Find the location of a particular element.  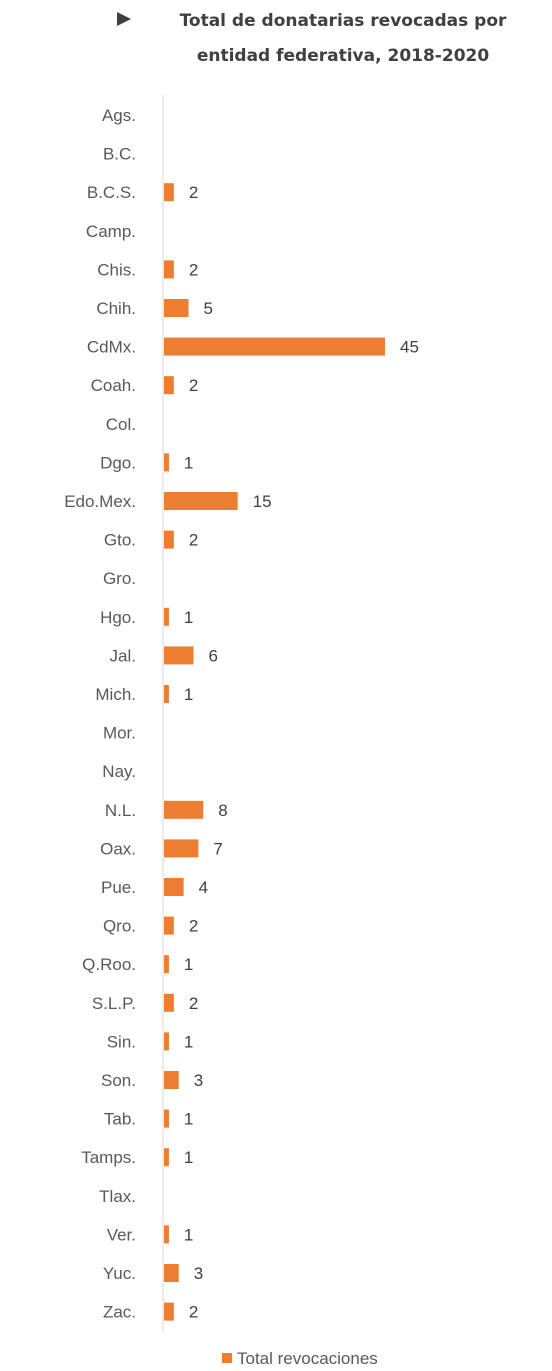

category-label: Jal. is located at coordinates (123, 655).